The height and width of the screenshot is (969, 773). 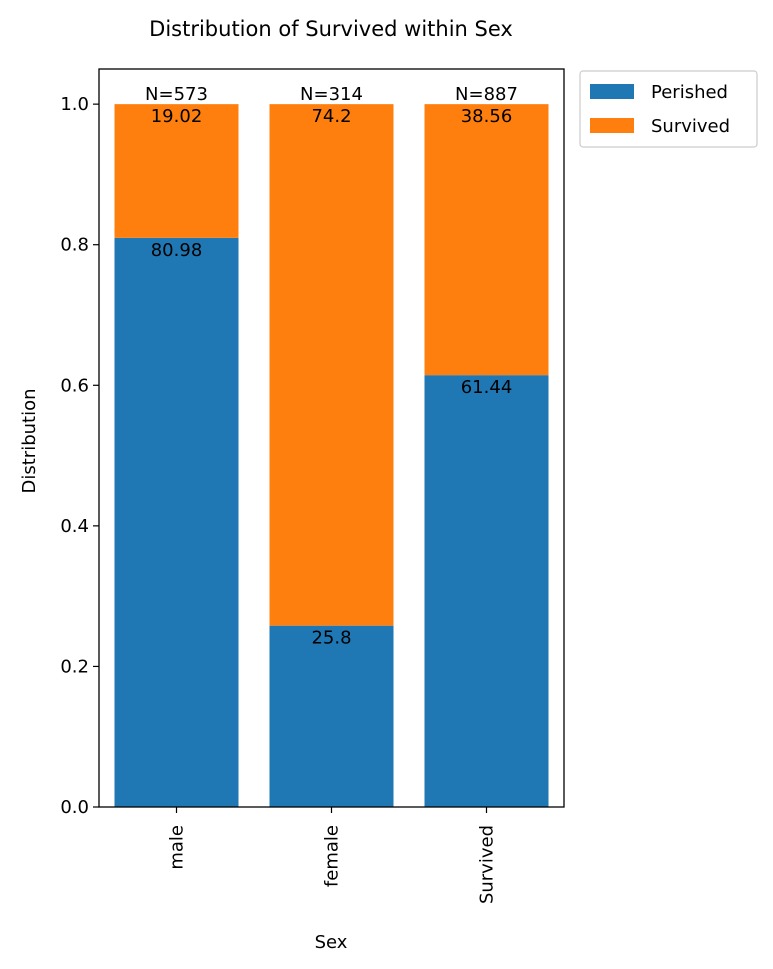 What do you see at coordinates (29, 440) in the screenshot?
I see `y-axis-label: Distribution` at bounding box center [29, 440].